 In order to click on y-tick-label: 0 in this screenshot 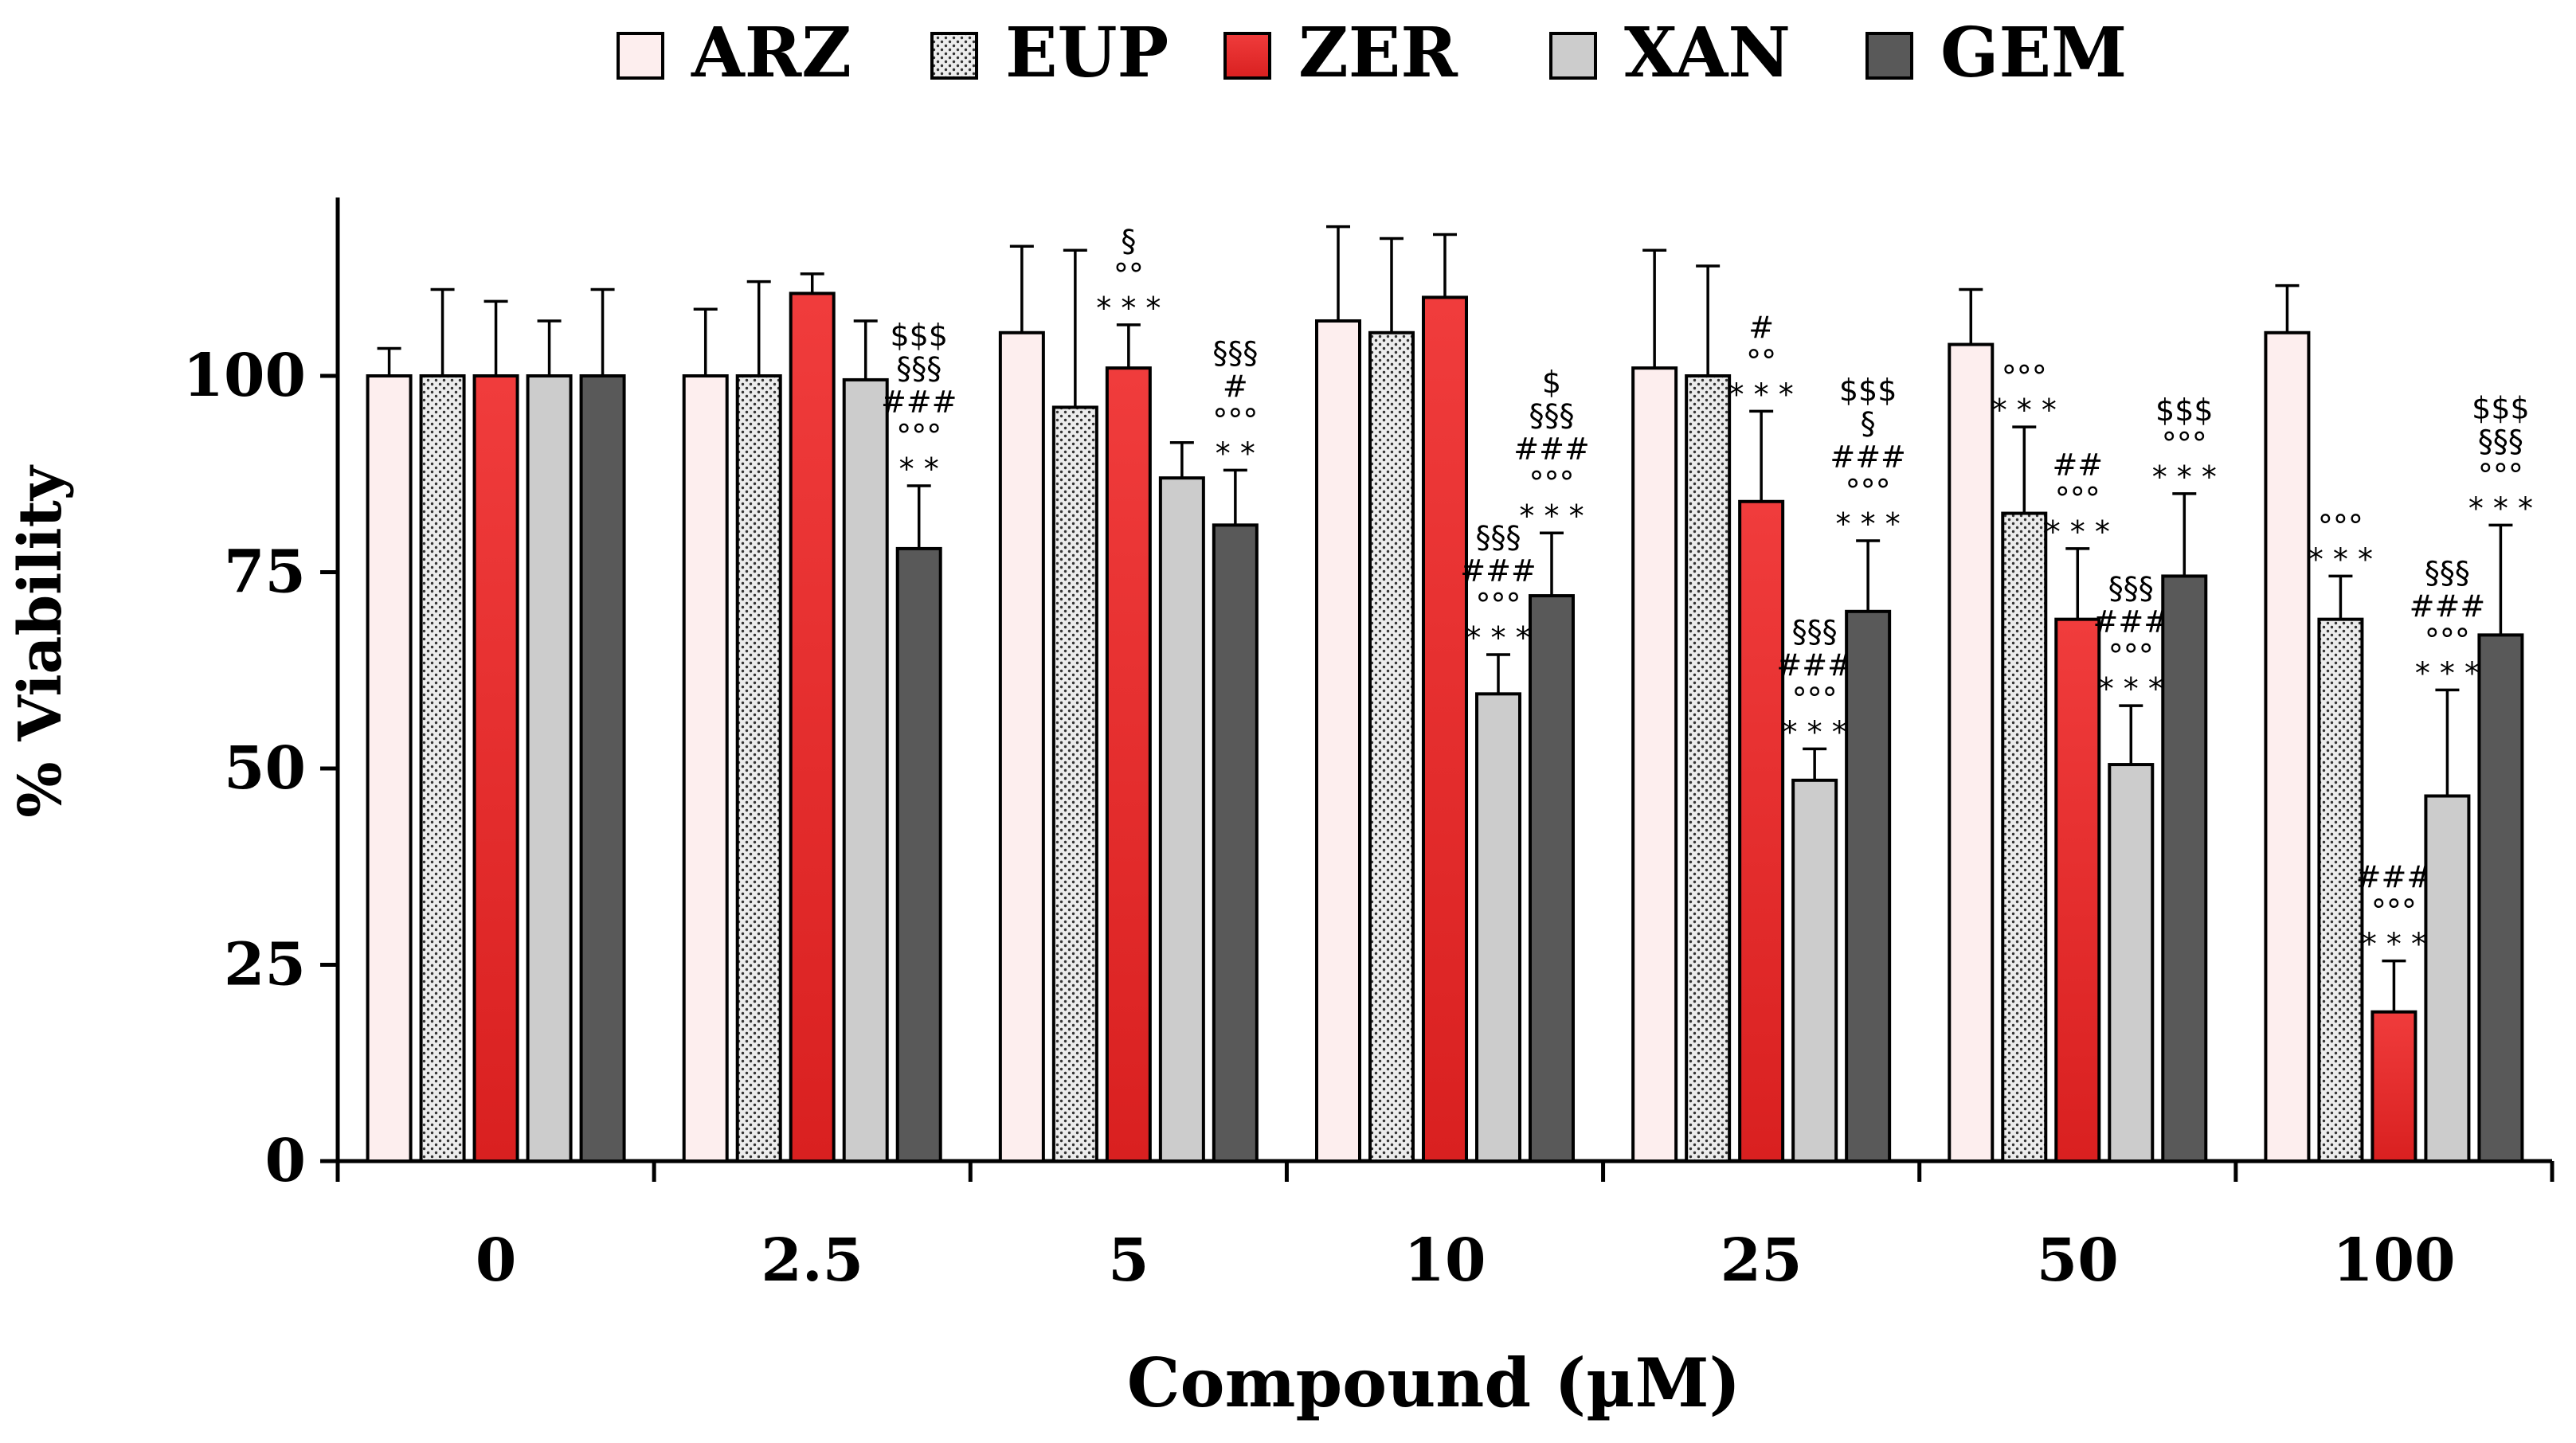, I will do `click(286, 1161)`.